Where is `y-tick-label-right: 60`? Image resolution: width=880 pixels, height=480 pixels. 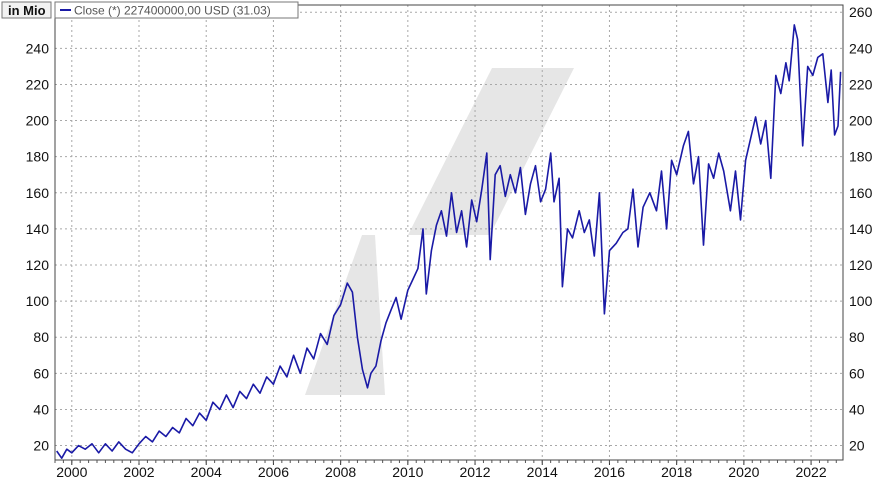
y-tick-label-right: 60 is located at coordinates (857, 373).